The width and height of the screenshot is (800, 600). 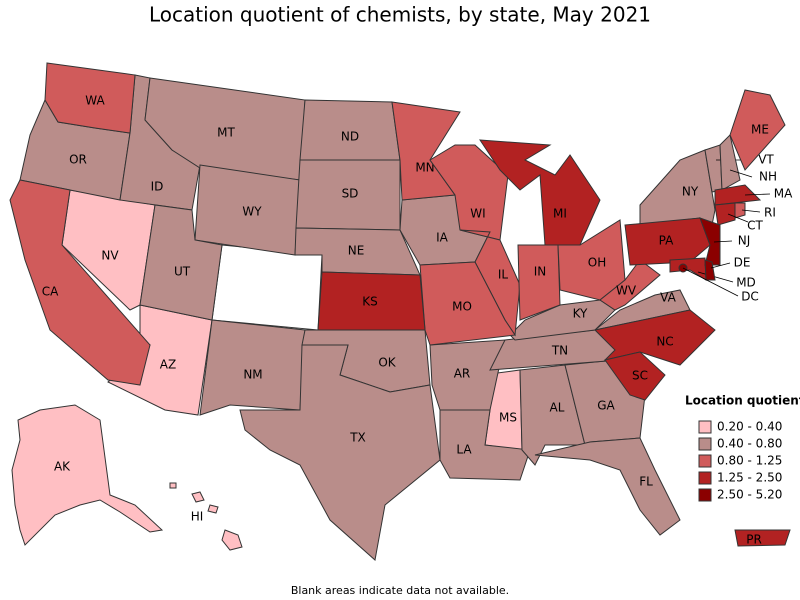 I want to click on state-label: HI, so click(x=197, y=517).